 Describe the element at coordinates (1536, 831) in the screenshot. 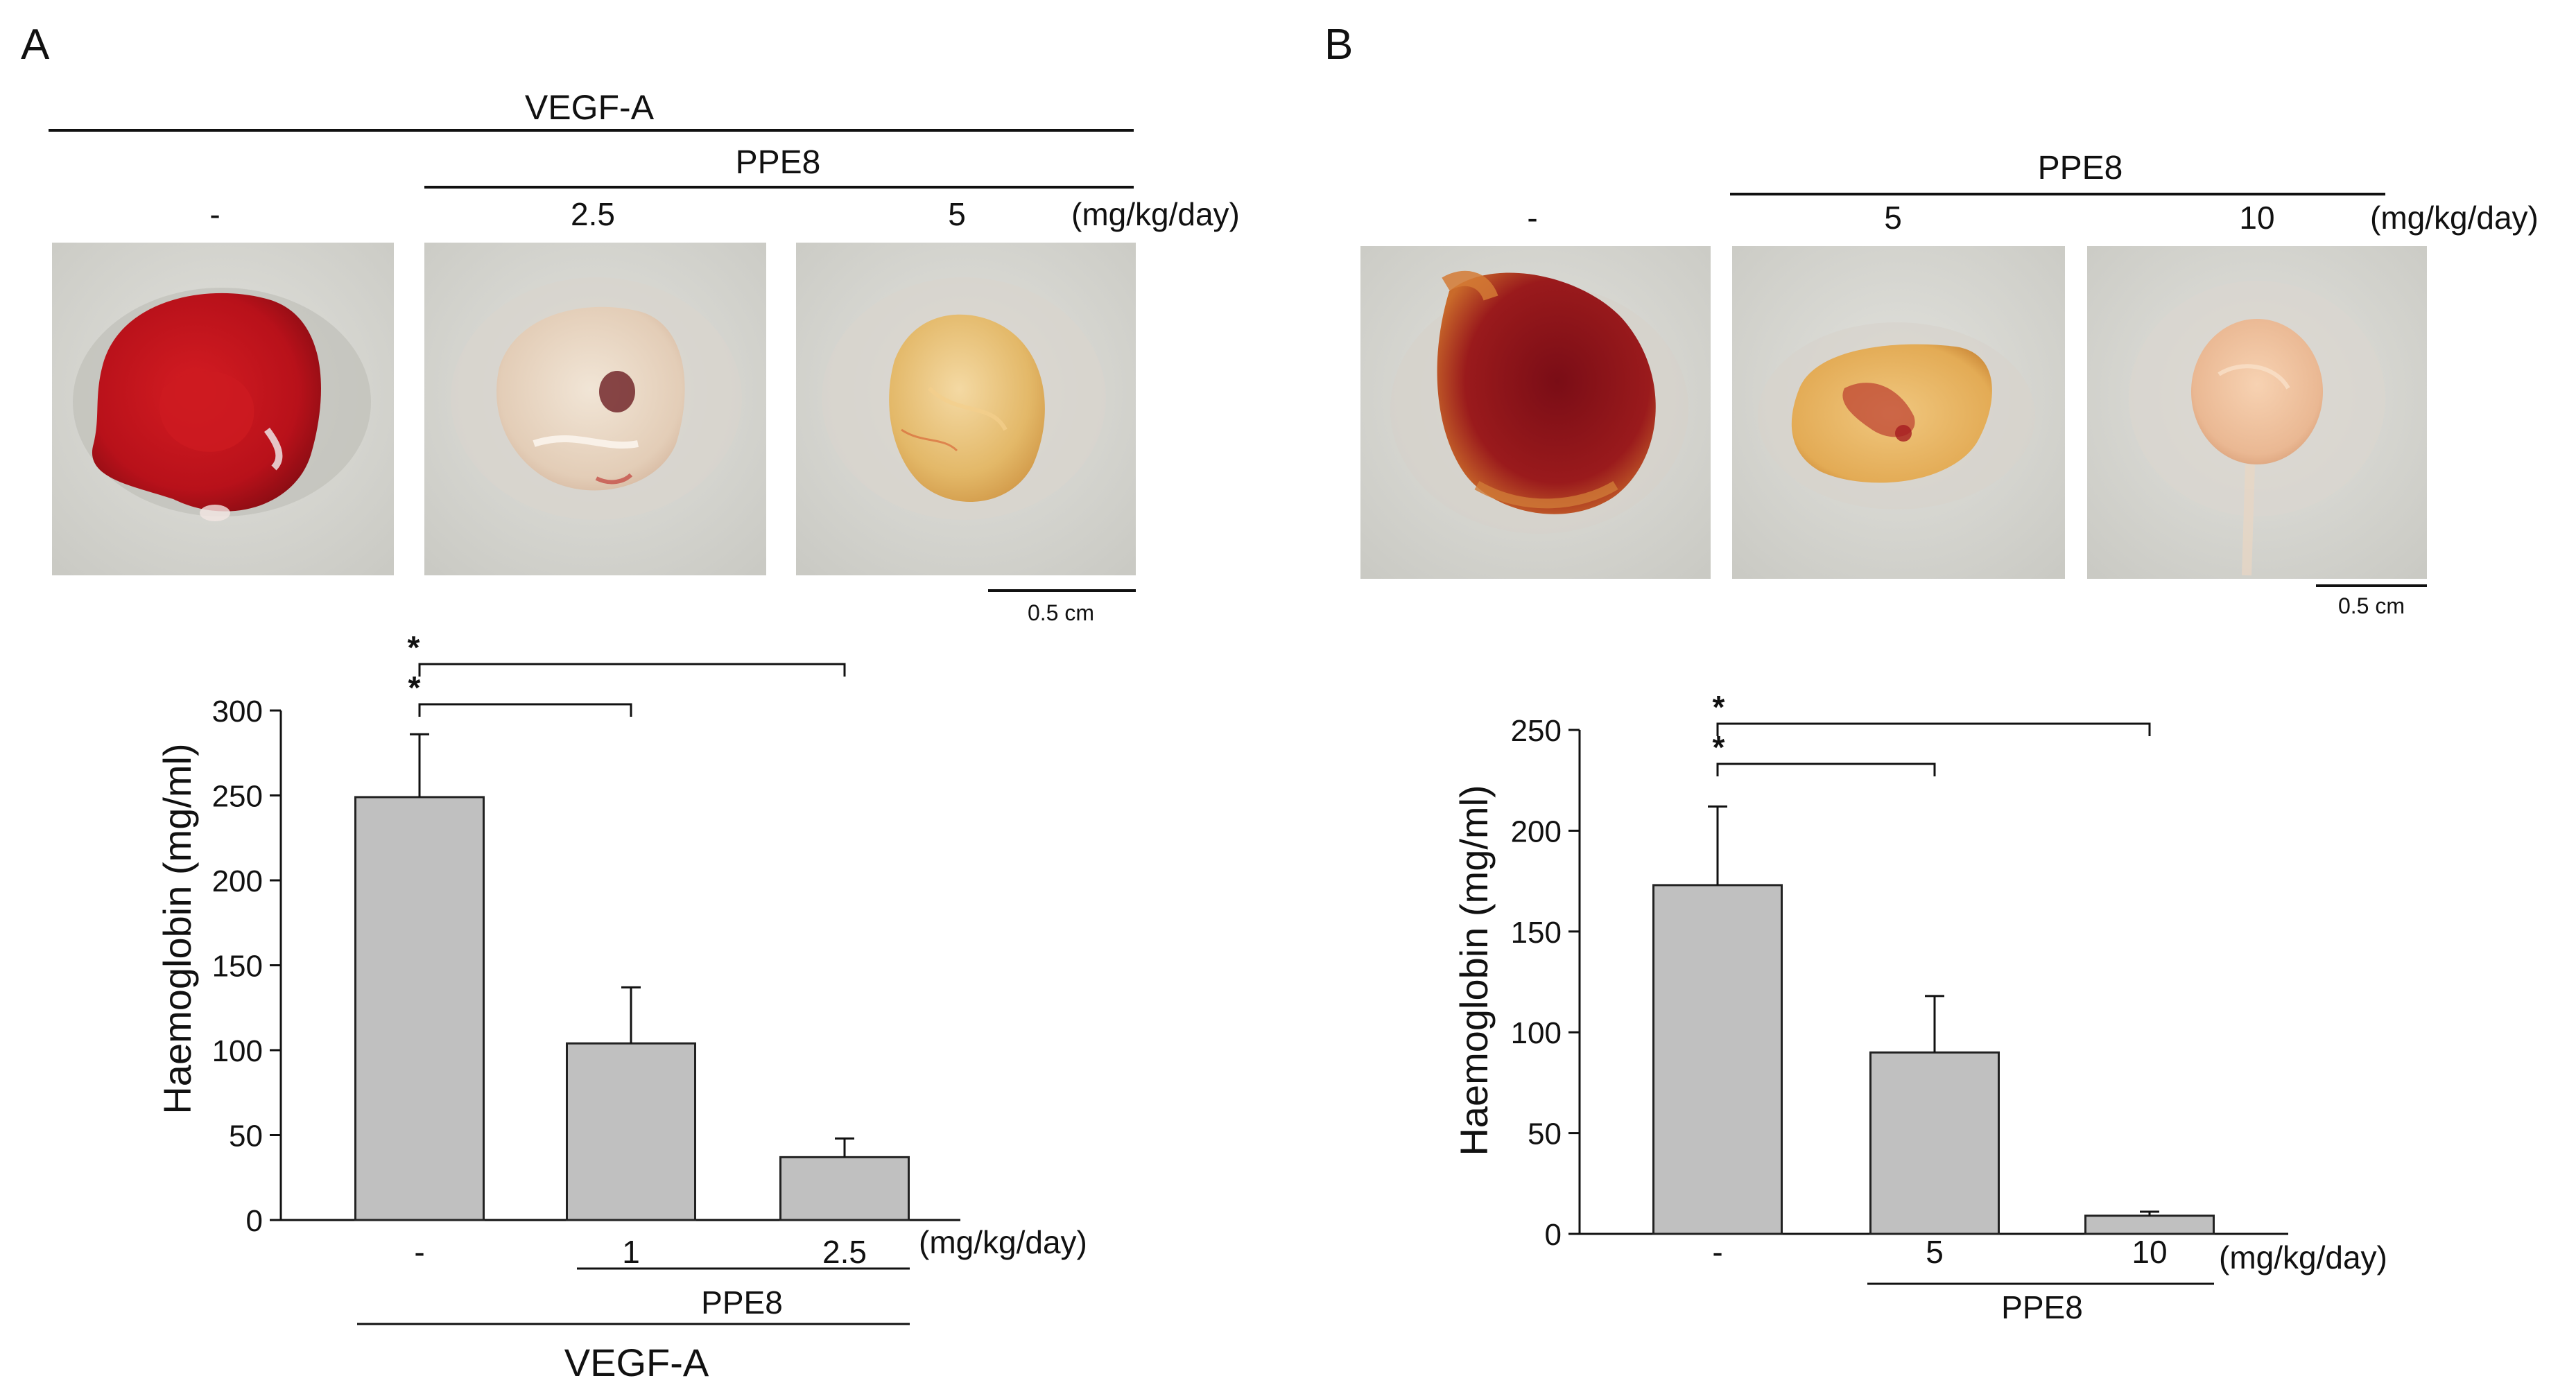

I see `chart-b-ytick-label-200: 200` at that location.